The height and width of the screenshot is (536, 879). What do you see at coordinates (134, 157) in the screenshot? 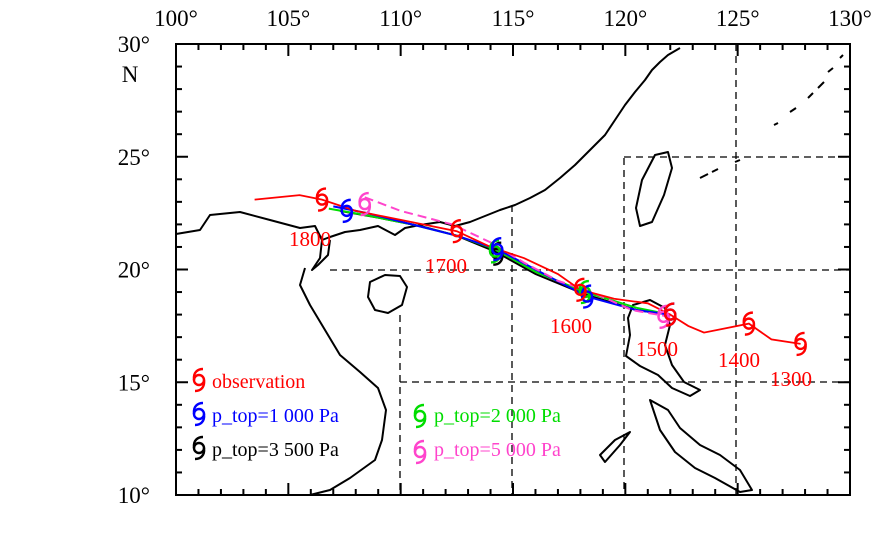
I see `lat-tick-label: 25°` at bounding box center [134, 157].